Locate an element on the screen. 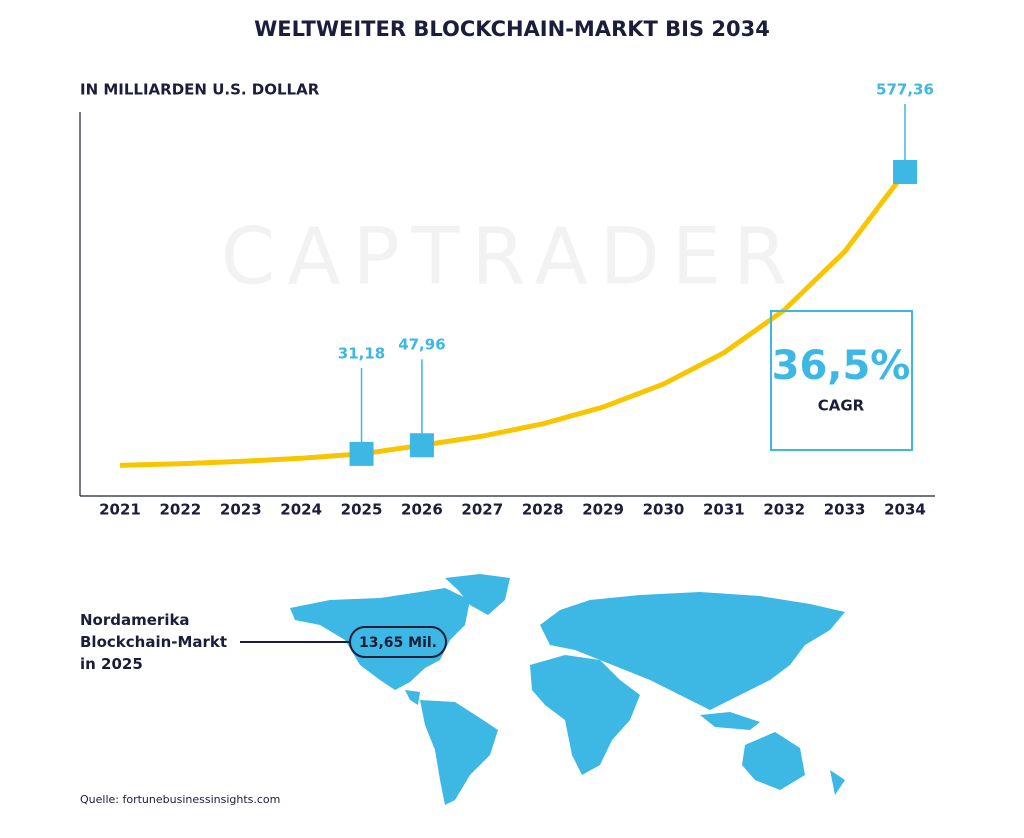  x-tick-label: 2031 is located at coordinates (724, 510).